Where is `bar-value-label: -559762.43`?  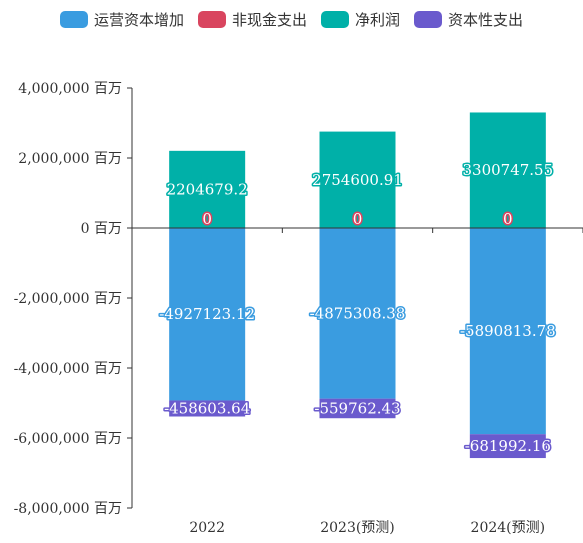 bar-value-label: -559762.43 is located at coordinates (357, 408).